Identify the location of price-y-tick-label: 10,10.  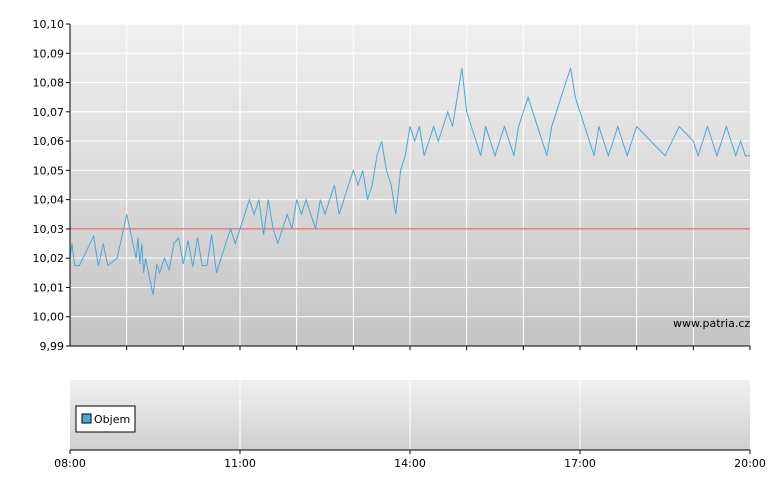
(49, 24).